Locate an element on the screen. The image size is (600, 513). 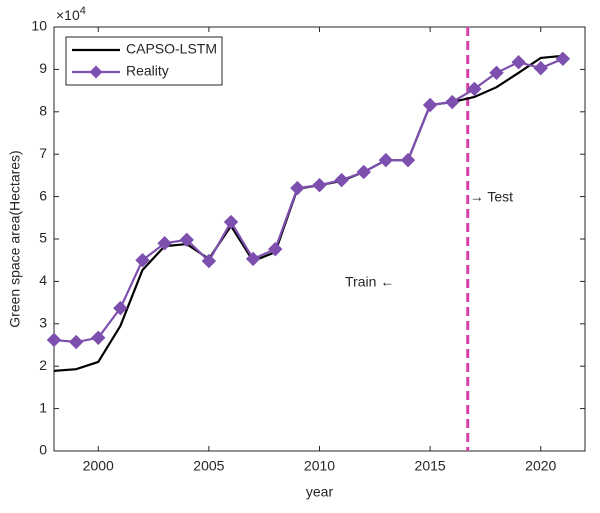
y-tick-label: 4 is located at coordinates (43, 280).